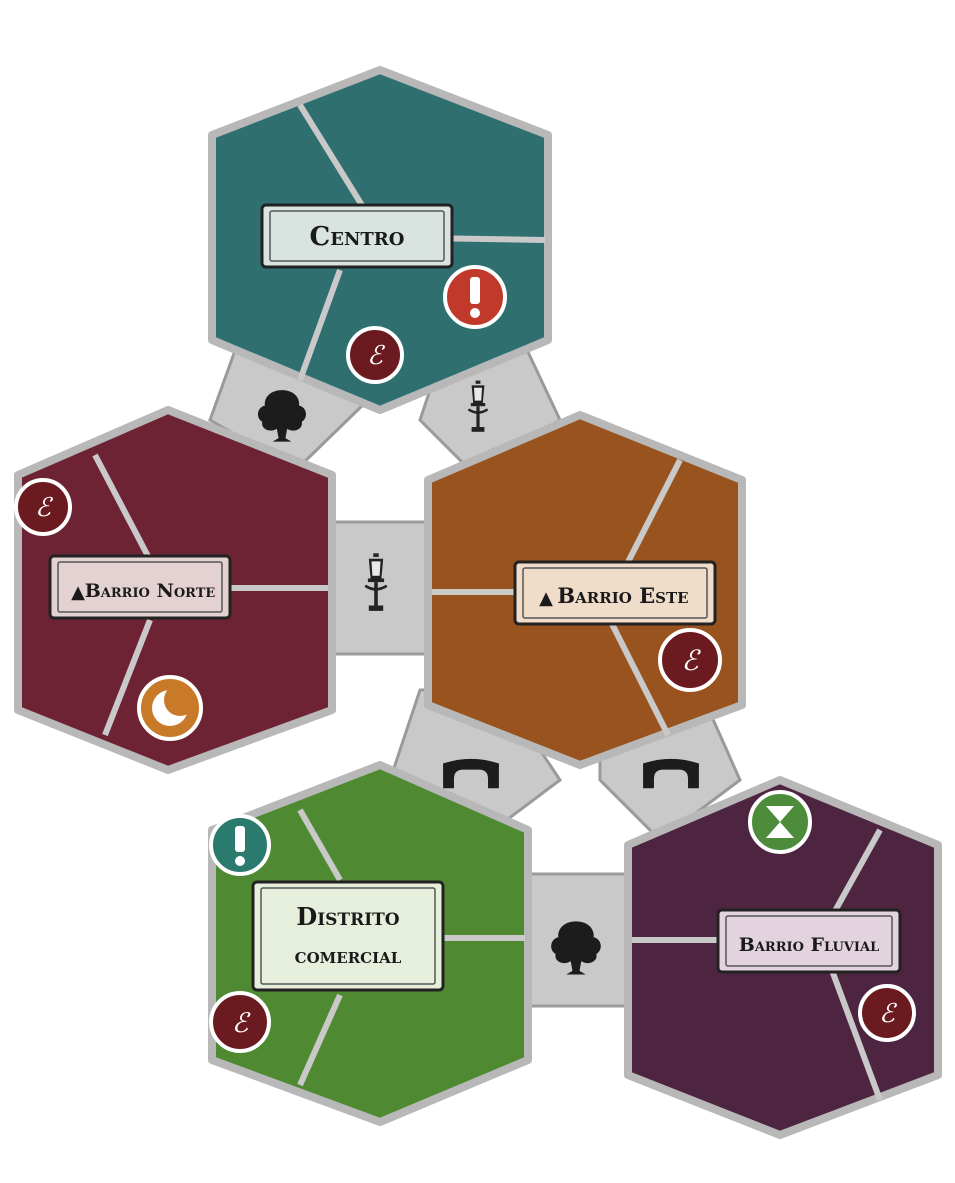  Describe the element at coordinates (150, 591) in the screenshot. I see `plaque-barrio-norte-label: Barrio Norte` at that location.